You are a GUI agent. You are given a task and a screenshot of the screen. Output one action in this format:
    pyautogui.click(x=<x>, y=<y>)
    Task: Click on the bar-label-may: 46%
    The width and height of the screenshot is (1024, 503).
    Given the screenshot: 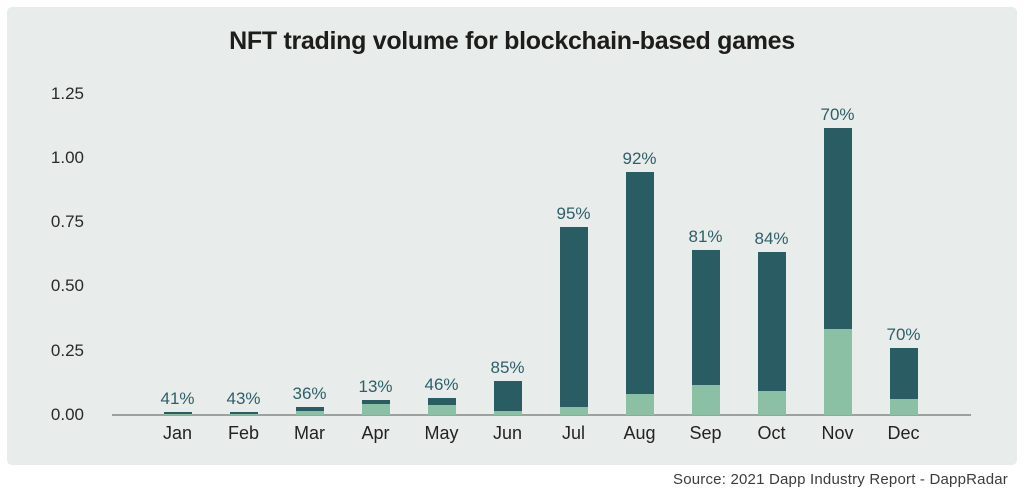 What is the action you would take?
    pyautogui.click(x=441, y=384)
    